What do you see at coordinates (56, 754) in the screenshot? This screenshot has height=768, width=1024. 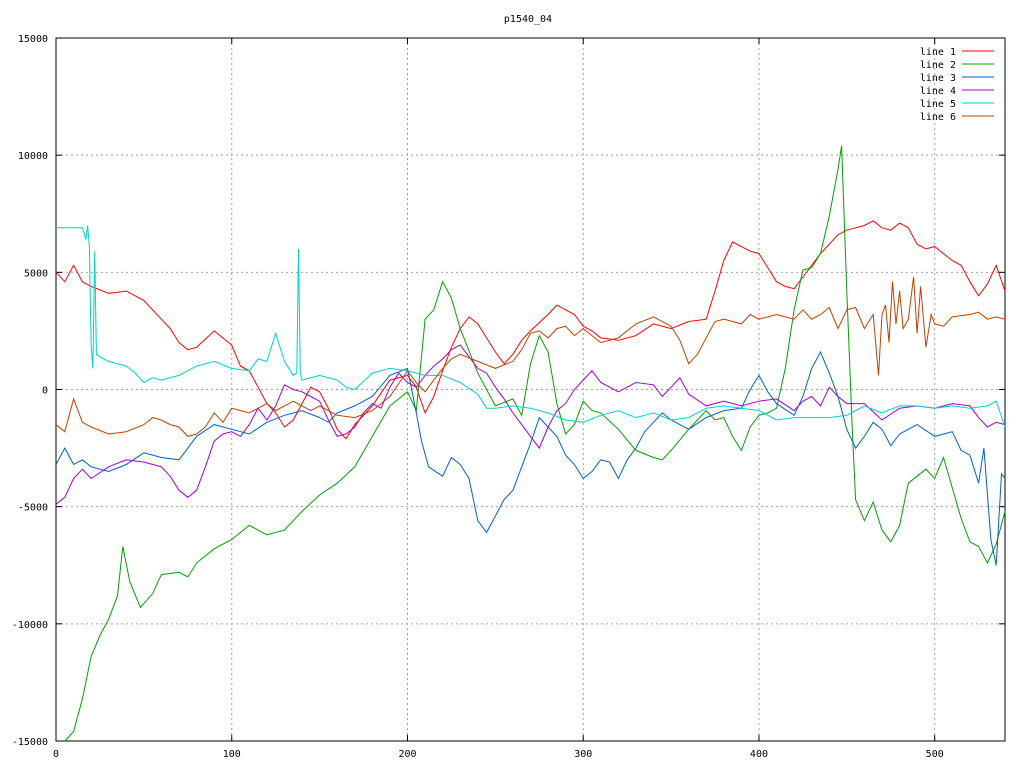 I see `x-tick-label: 0` at bounding box center [56, 754].